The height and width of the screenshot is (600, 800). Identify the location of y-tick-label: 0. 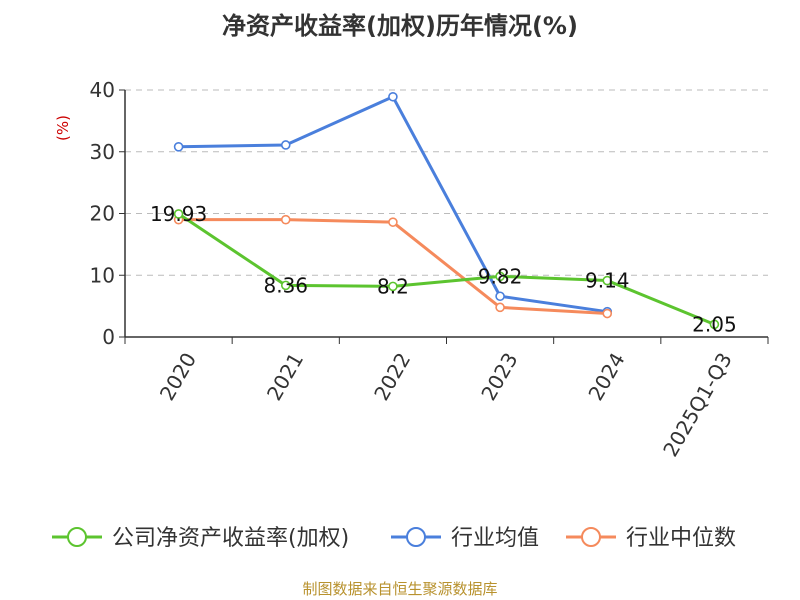
(108, 337).